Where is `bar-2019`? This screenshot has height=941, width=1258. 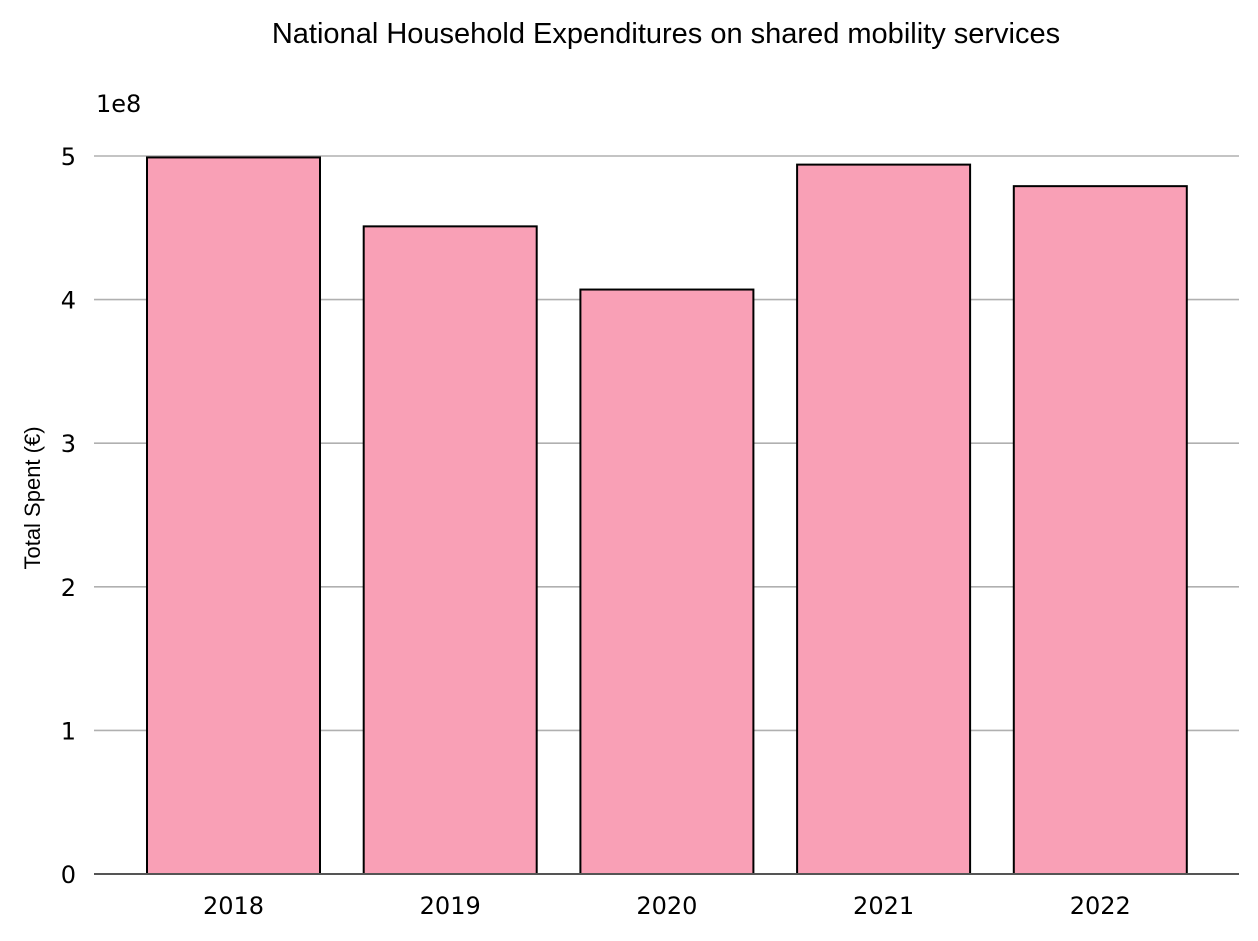
bar-2019 is located at coordinates (450, 550).